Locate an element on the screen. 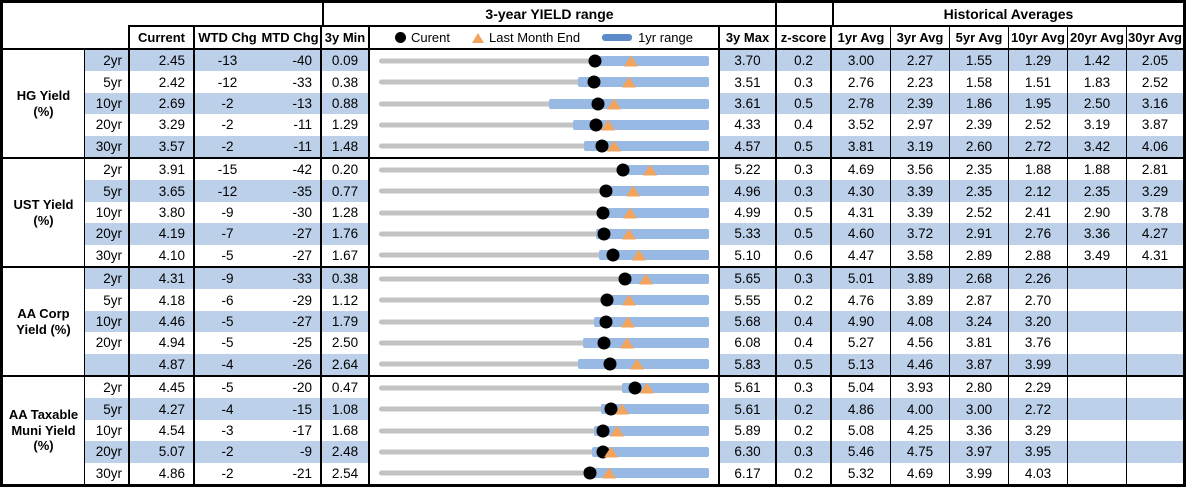 Image resolution: width=1186 pixels, height=487 pixels. avg-cell: 4.47 is located at coordinates (861, 255).